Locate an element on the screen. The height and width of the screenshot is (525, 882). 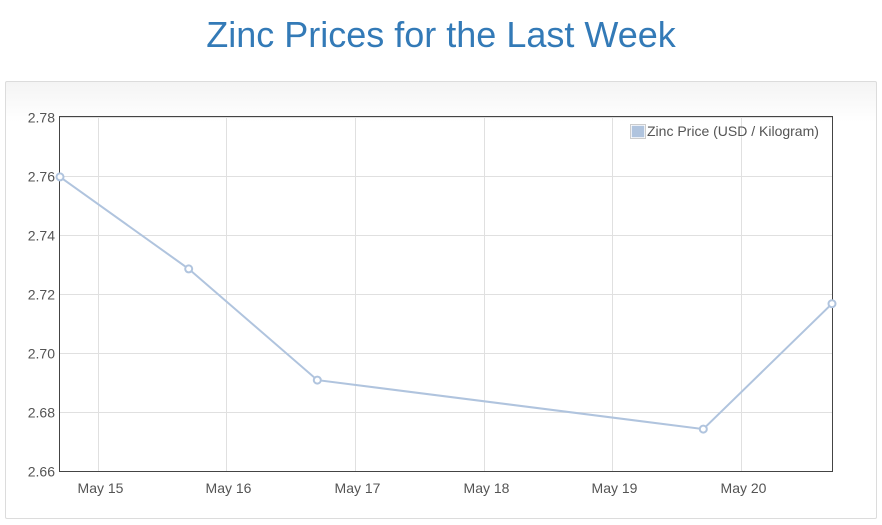
y-tick-label: 2.76 is located at coordinates (41, 177).